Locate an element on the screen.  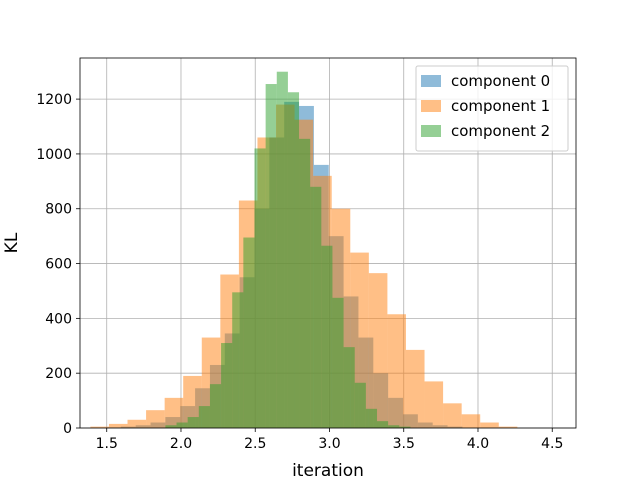
x-tick-label: 2.0 is located at coordinates (181, 444).